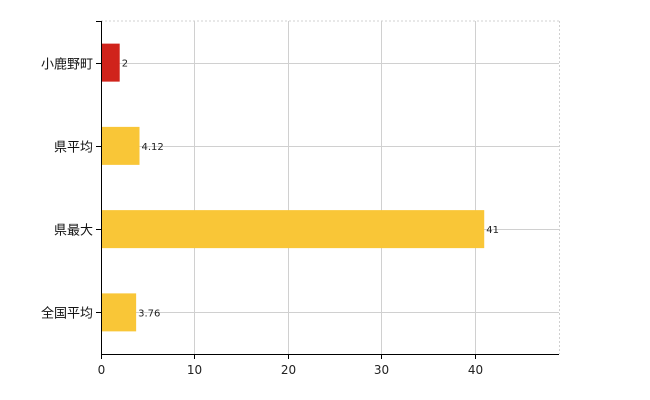 The width and height of the screenshot is (650, 400). Describe the element at coordinates (73, 148) in the screenshot. I see `category-label: 県平均` at that location.